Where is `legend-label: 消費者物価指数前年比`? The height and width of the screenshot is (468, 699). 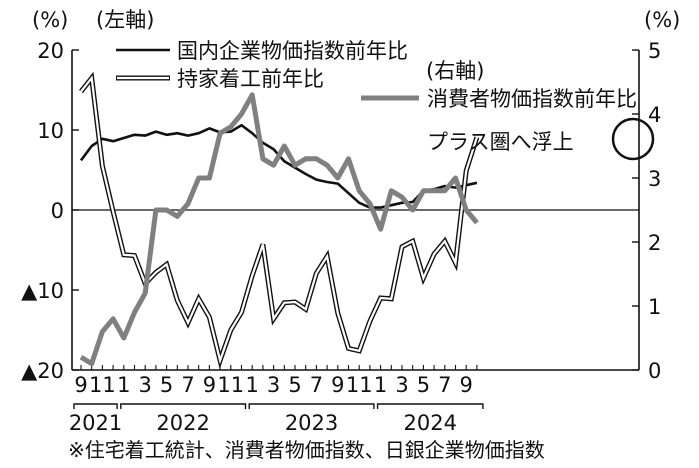 legend-label: 消費者物価指数前年比 is located at coordinates (532, 99).